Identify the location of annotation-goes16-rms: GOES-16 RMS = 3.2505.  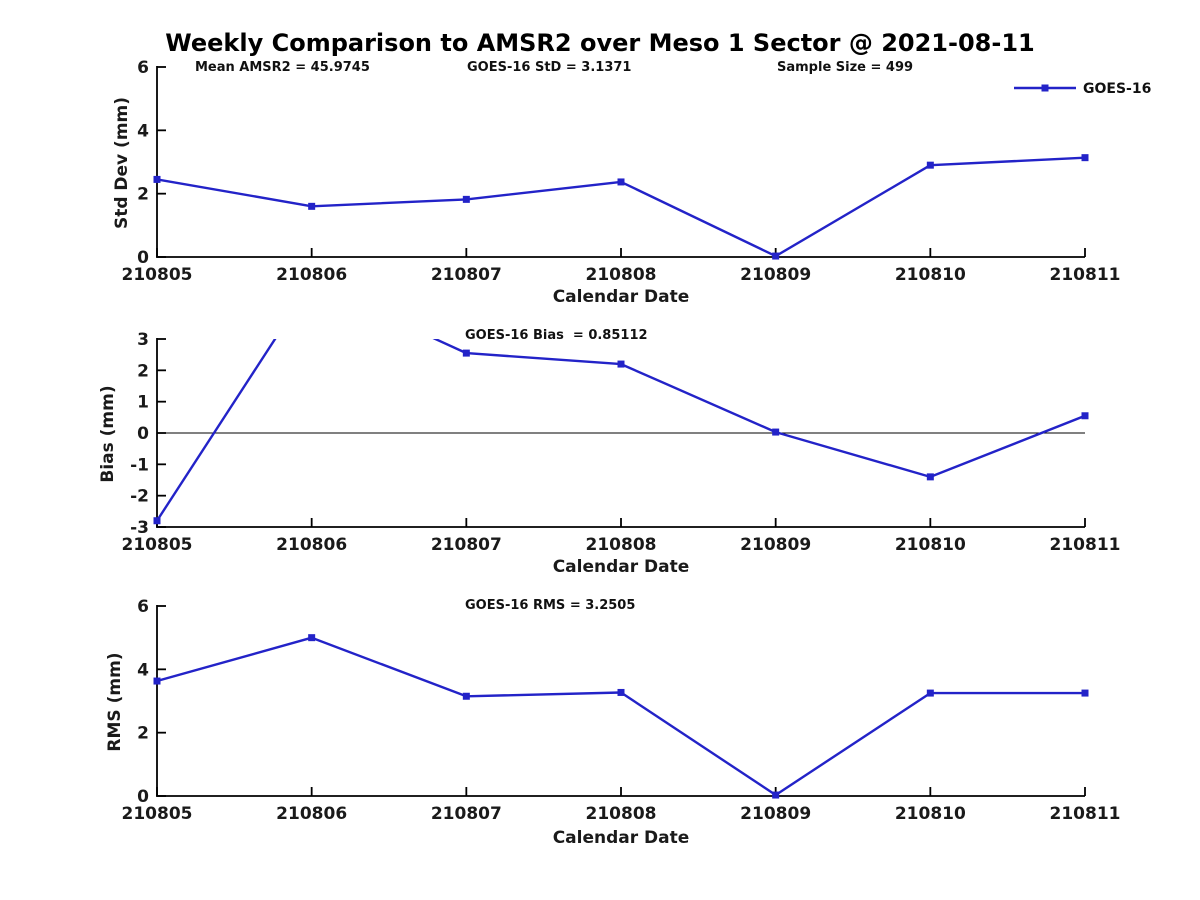
(550, 605).